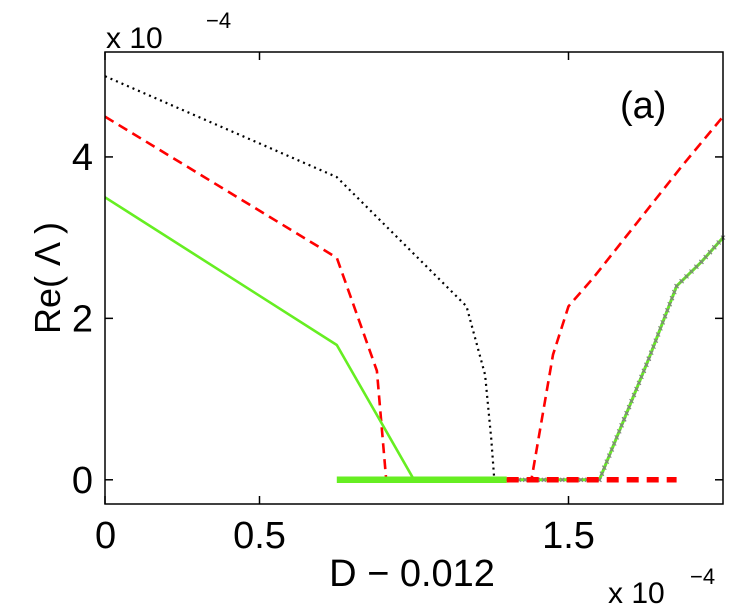  I want to click on y-tick-label-1: 2, so click(82, 319).